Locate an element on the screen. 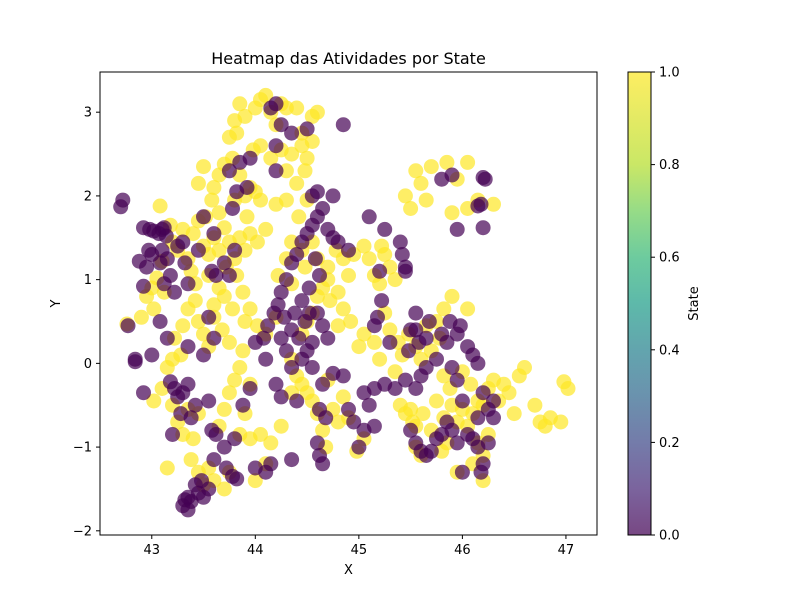  colorbar-tick-label: 0.8 is located at coordinates (669, 165).